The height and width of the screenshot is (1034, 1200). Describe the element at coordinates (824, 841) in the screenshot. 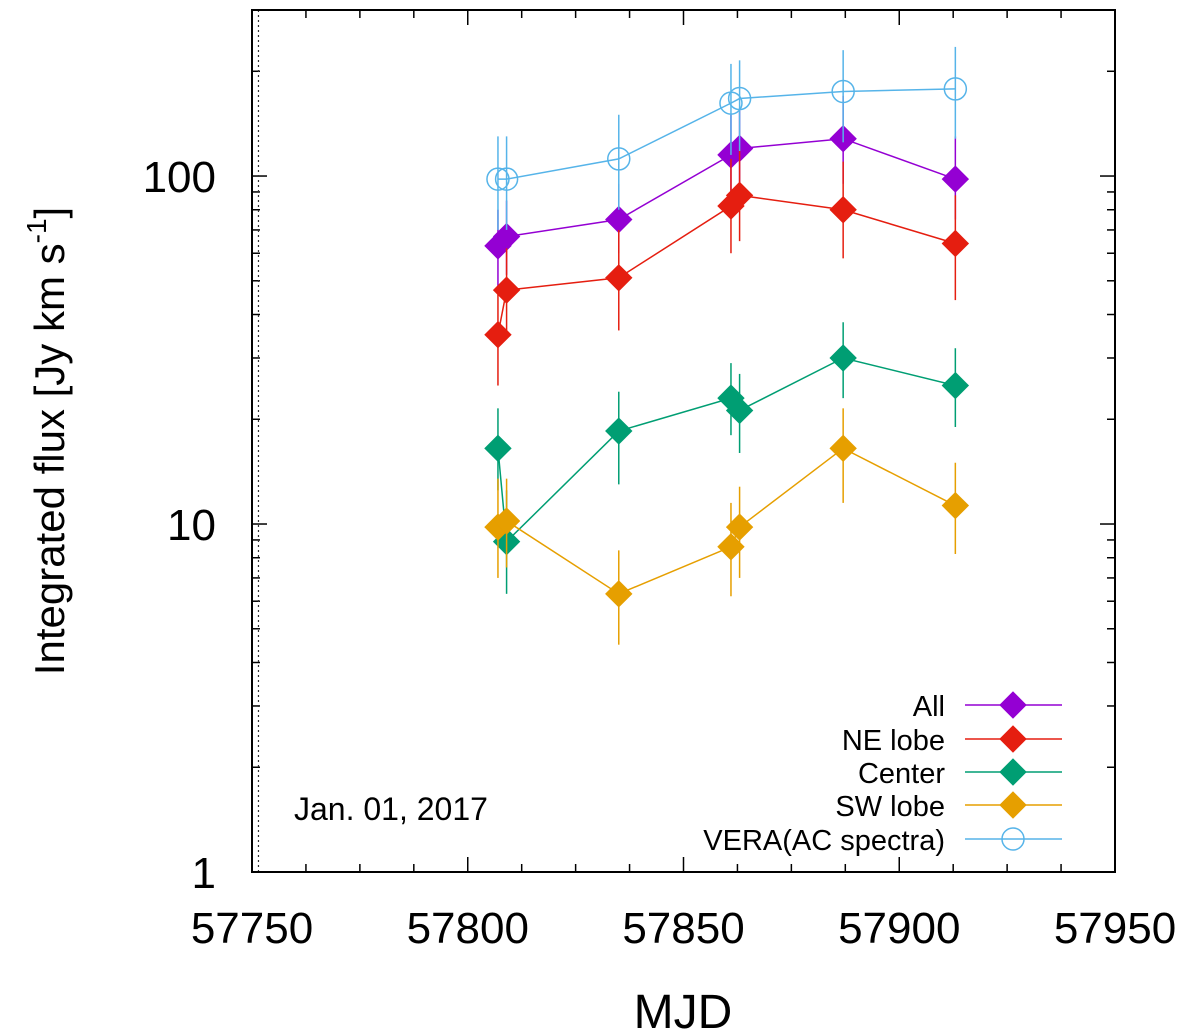

I see `legend-label: VERA(AC spectra)` at that location.